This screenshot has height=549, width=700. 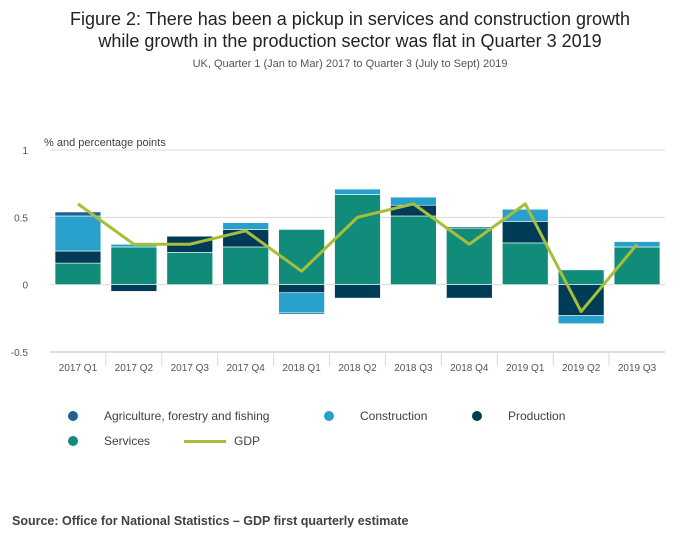 What do you see at coordinates (21, 218) in the screenshot?
I see `y-tick-label: 0.5` at bounding box center [21, 218].